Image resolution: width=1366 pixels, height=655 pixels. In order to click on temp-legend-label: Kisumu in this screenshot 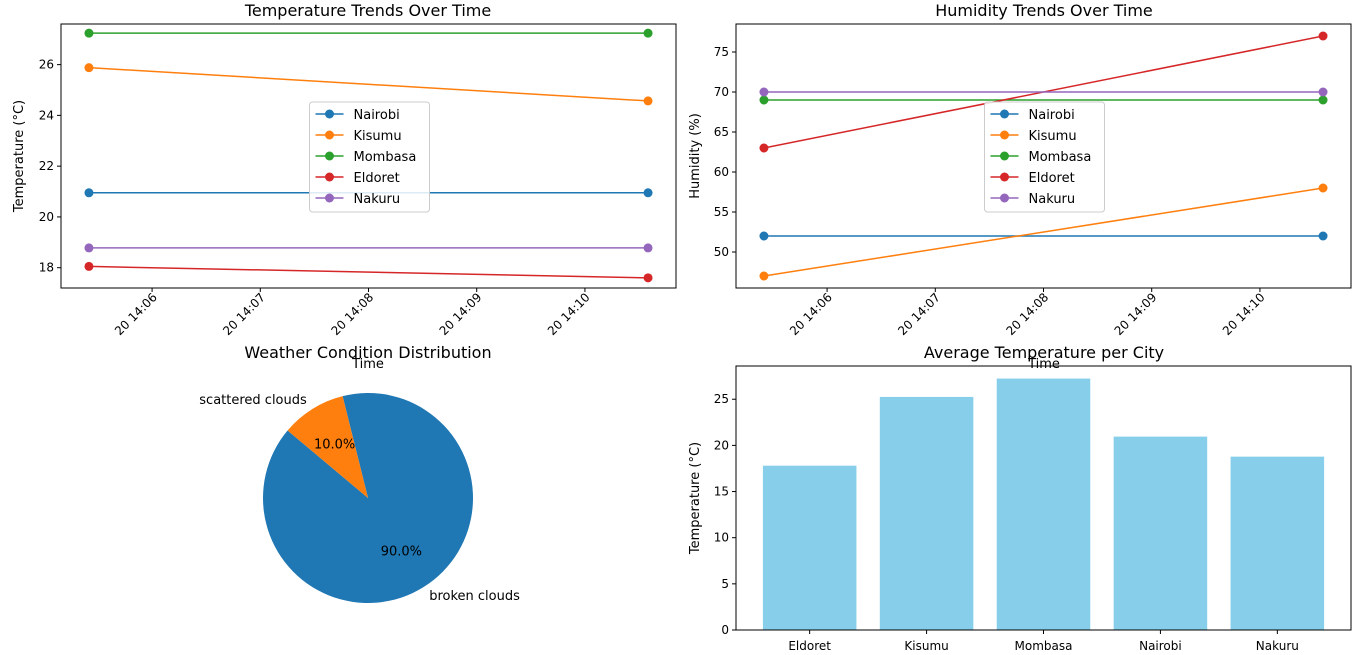, I will do `click(378, 136)`.